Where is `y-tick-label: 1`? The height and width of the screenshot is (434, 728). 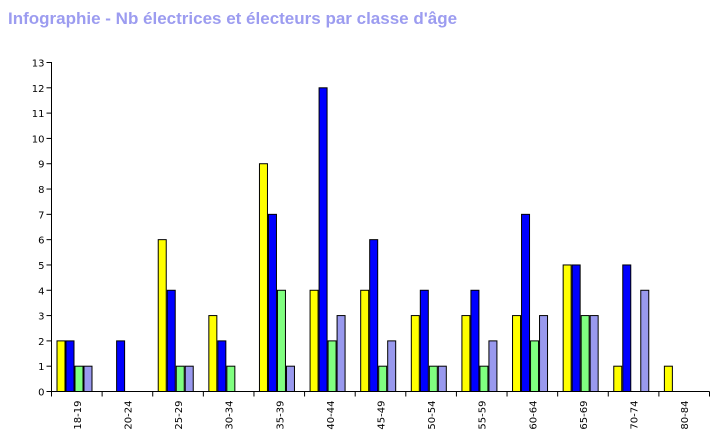
y-tick-label: 1 is located at coordinates (41, 367).